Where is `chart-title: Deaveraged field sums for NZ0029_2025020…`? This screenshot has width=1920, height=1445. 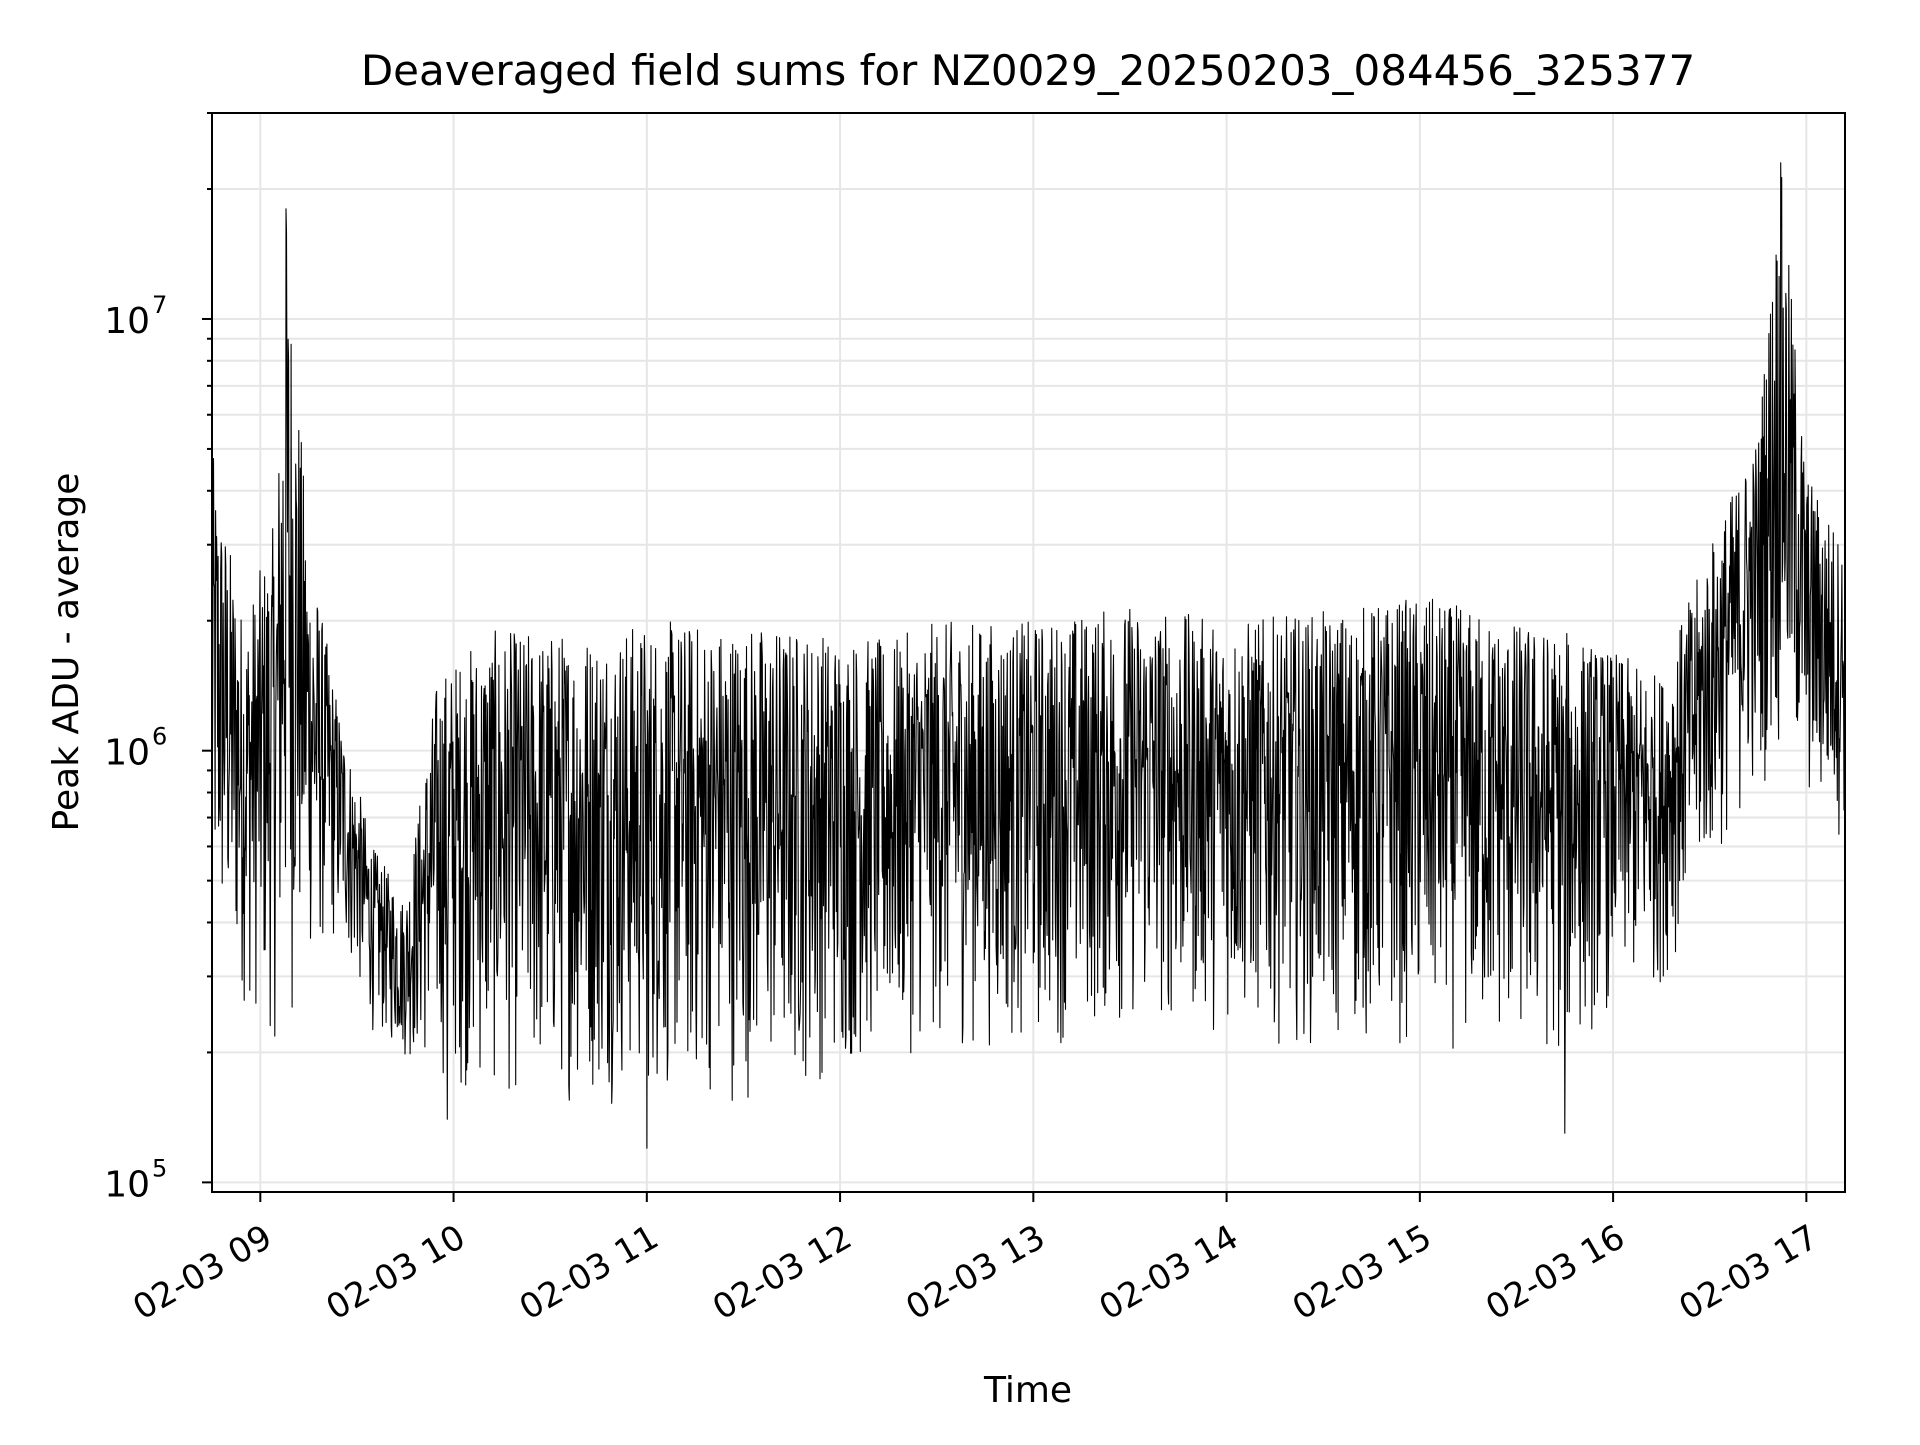
chart-title: Deaveraged field sums for NZ0029_2025020… is located at coordinates (1028, 70).